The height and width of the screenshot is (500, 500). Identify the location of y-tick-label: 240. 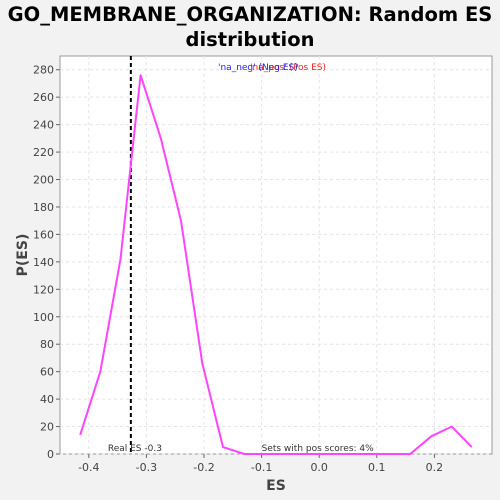
(43, 125).